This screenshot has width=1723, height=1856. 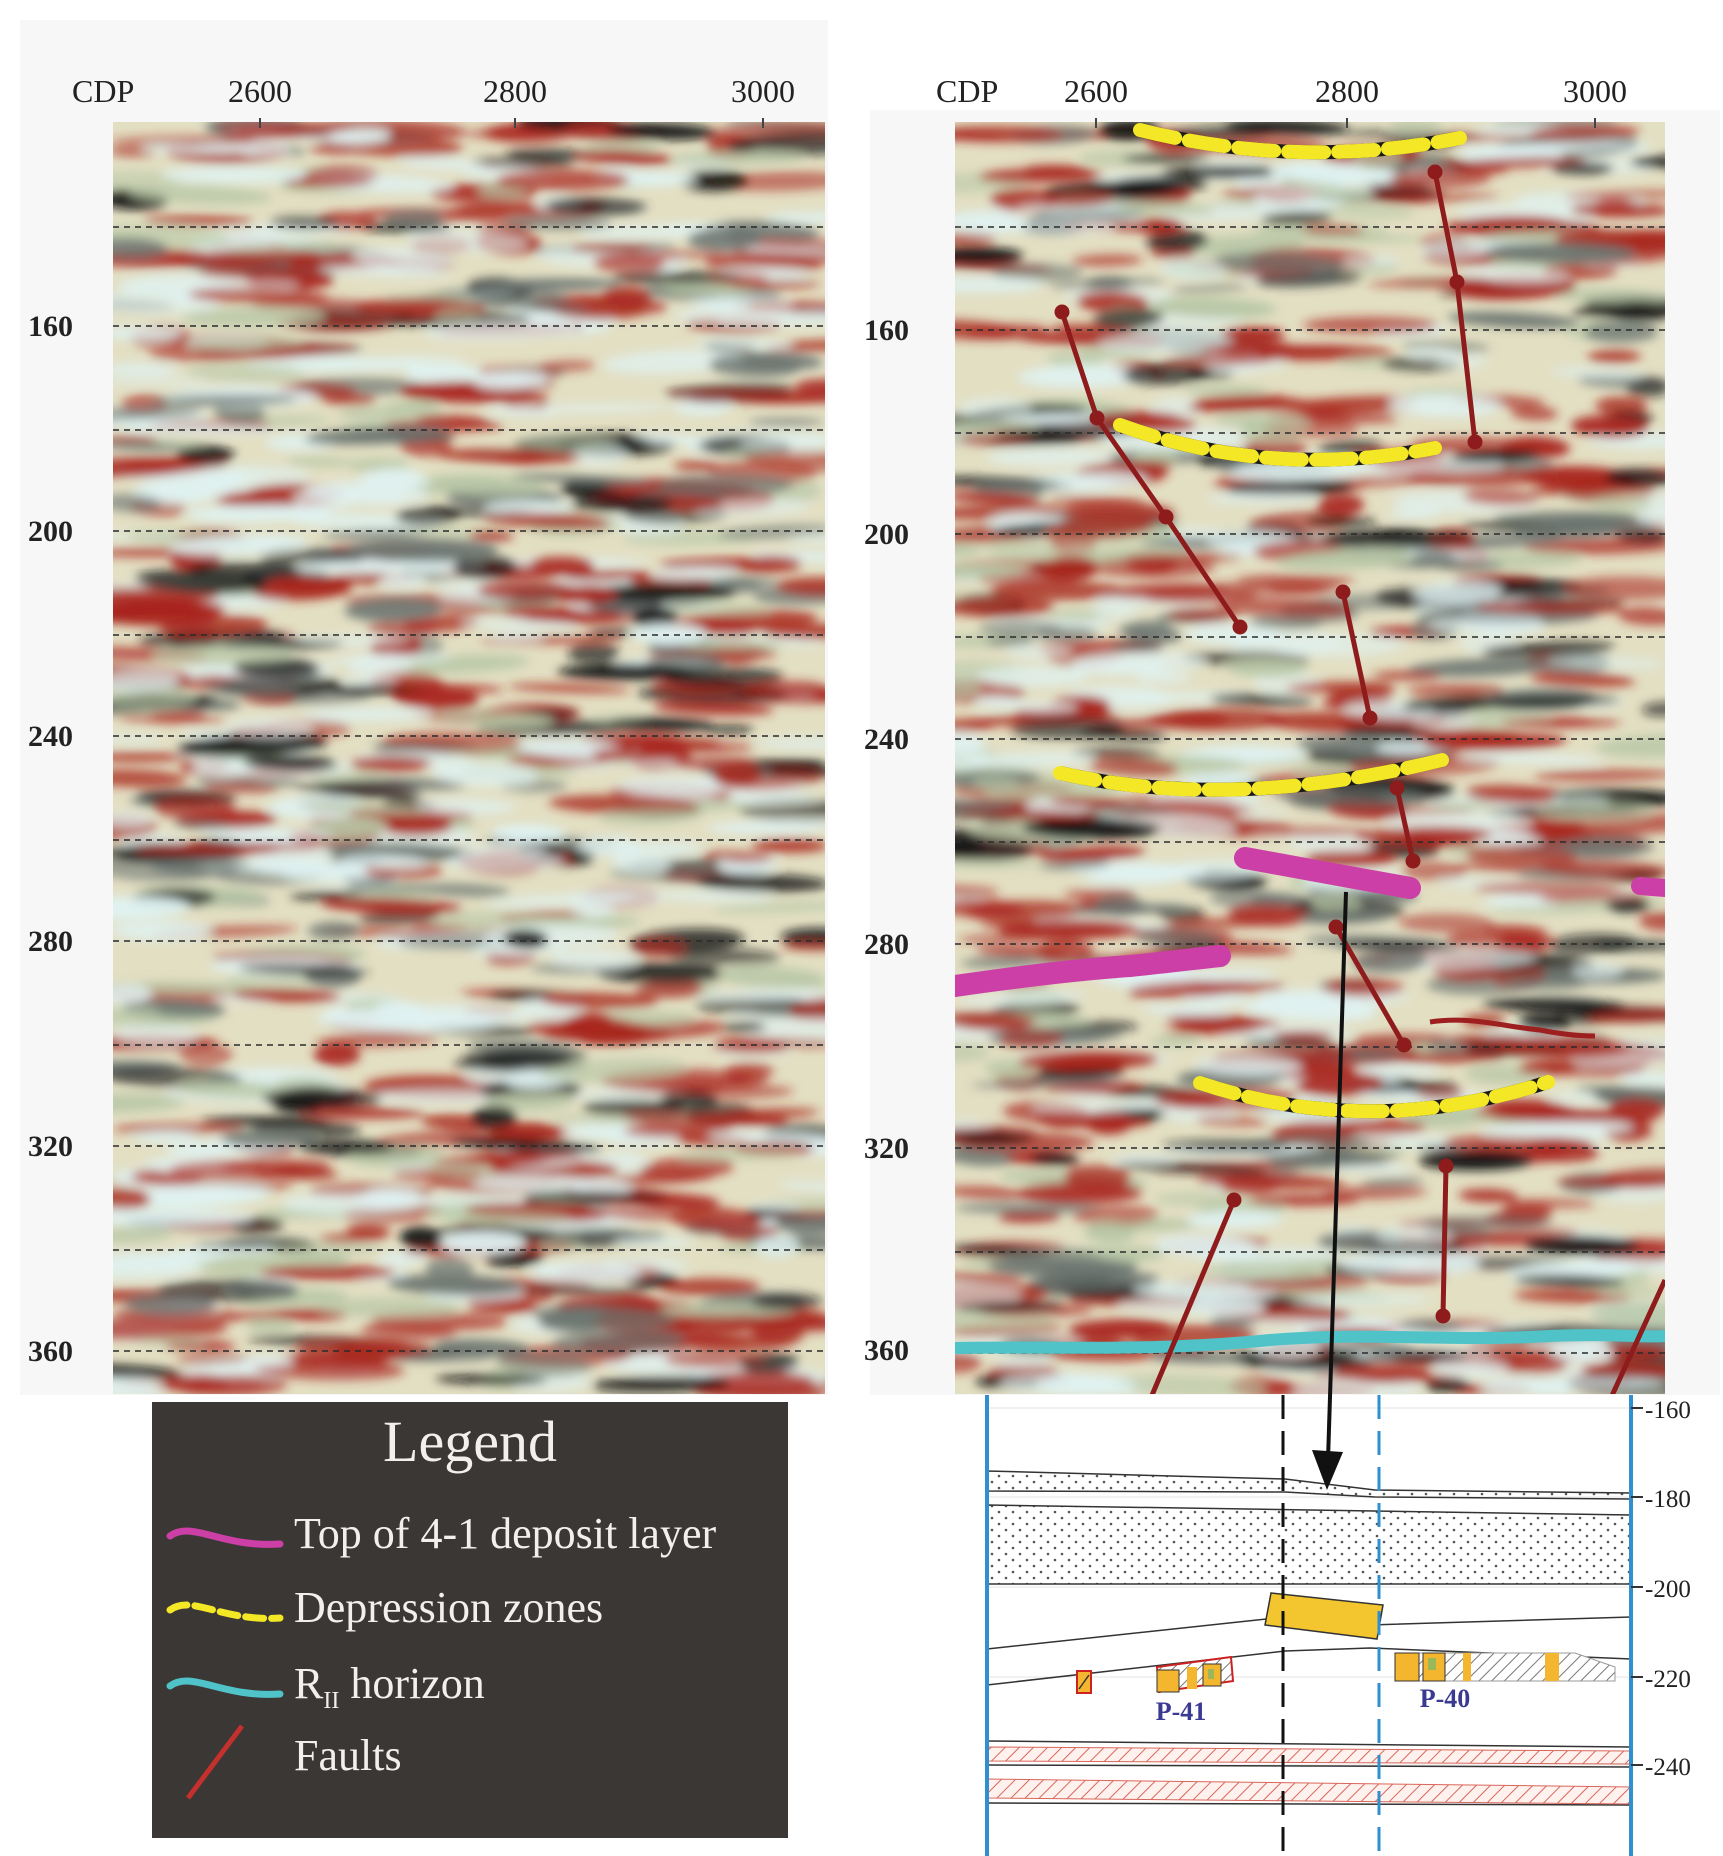 What do you see at coordinates (886, 944) in the screenshot?
I see `right-y-tick: 280` at bounding box center [886, 944].